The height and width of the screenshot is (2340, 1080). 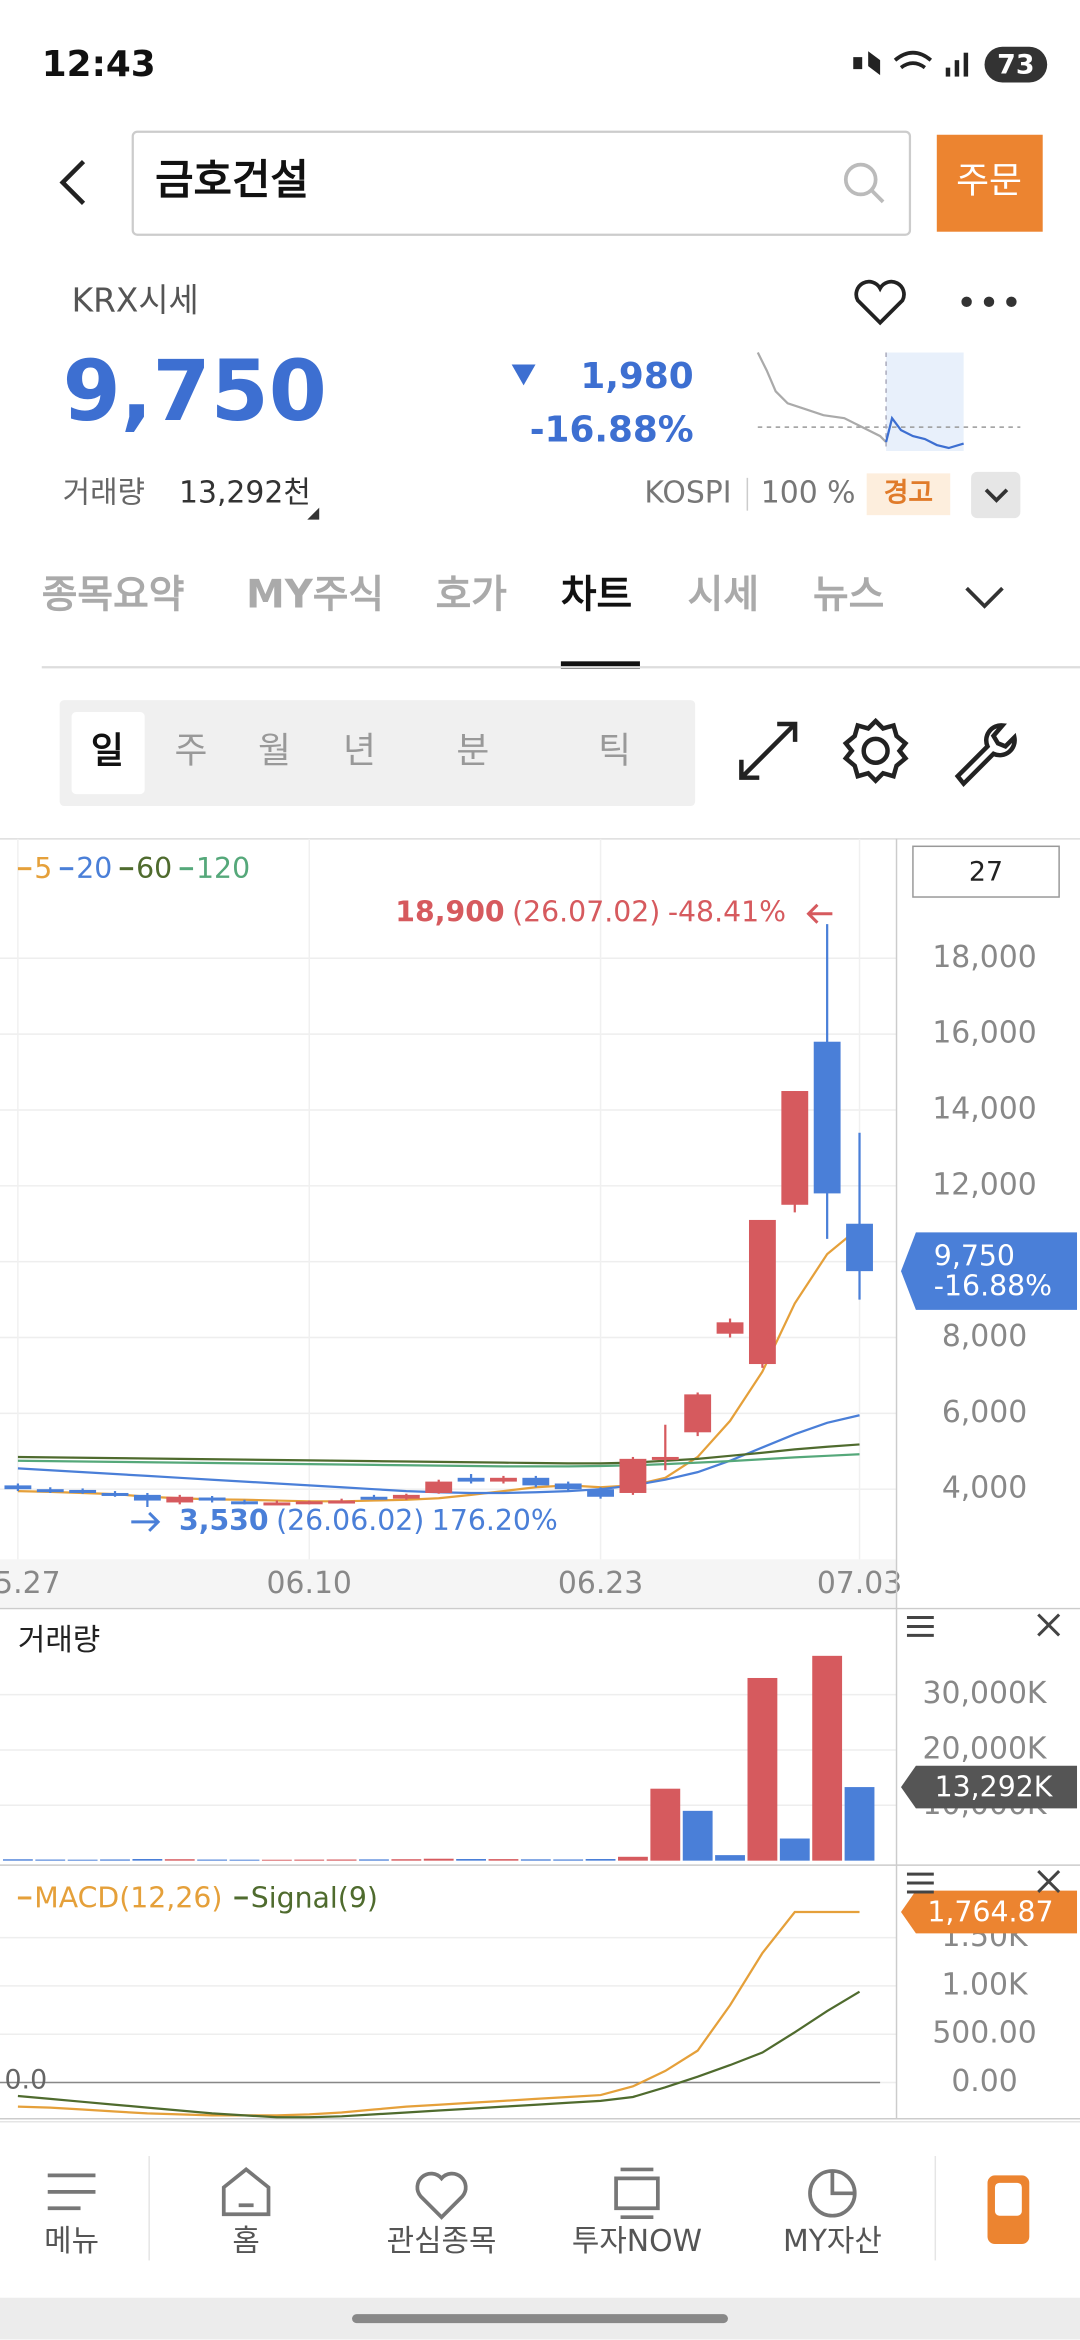 I want to click on tab-bar: 종목요약 MY주식 호가 차트 시세 뉴스, so click(x=463, y=621).